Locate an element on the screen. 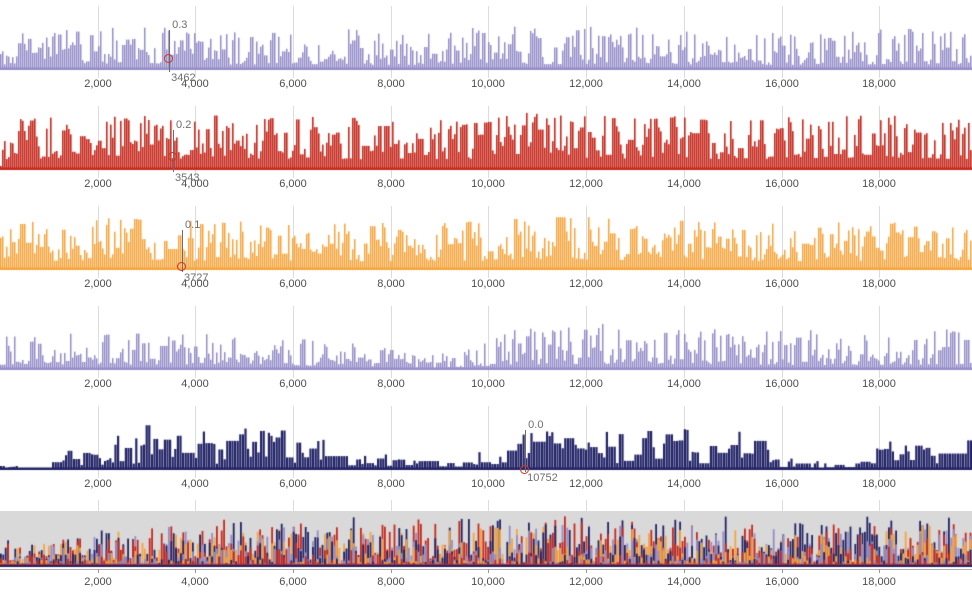 This screenshot has height=603, width=972. cursor-position-label: 3462 is located at coordinates (183, 78).